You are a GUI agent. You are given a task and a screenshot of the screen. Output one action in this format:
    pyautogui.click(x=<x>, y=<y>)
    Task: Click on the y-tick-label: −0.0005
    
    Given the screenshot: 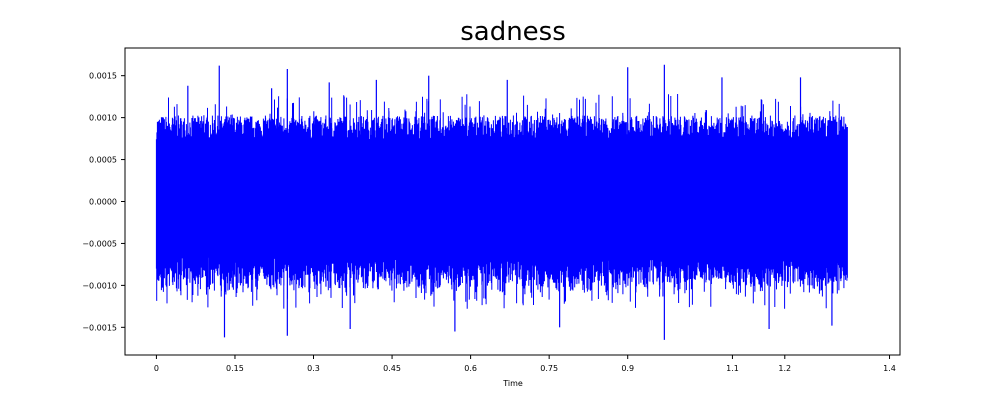 What is the action you would take?
    pyautogui.click(x=99, y=243)
    